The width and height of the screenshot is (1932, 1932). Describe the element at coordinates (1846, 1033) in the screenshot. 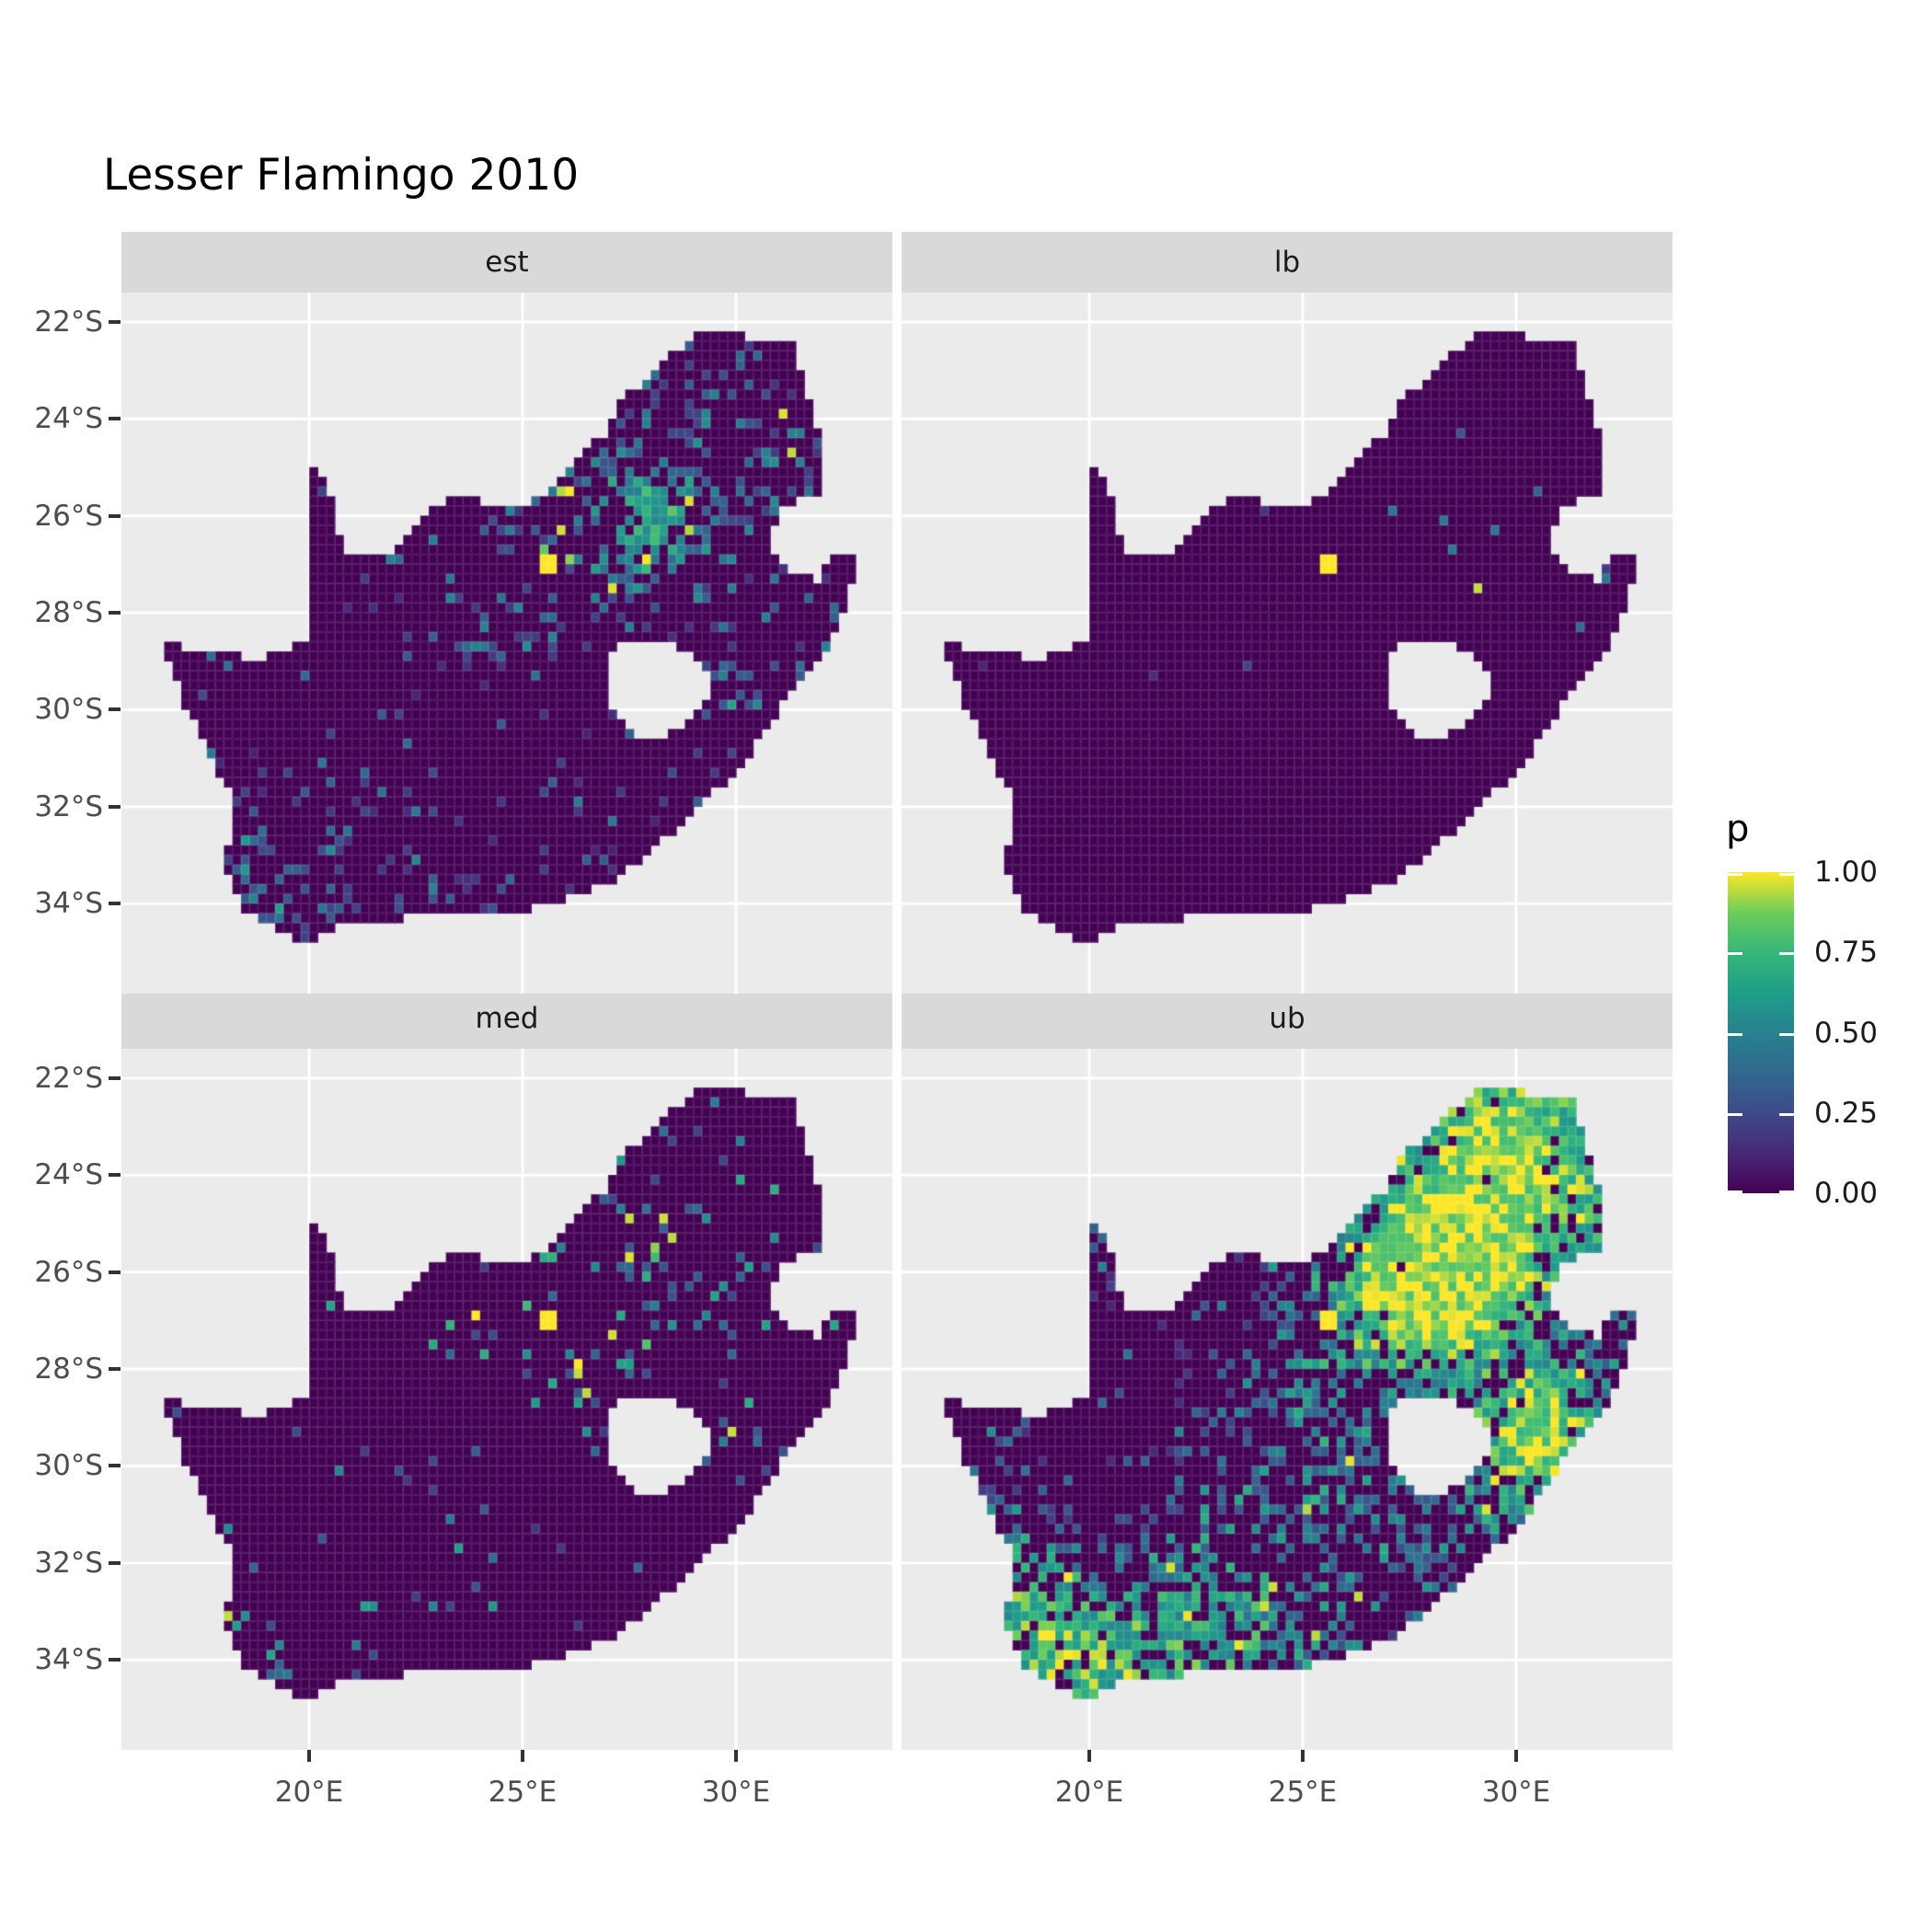

I see `legend-tick-label: 0.50` at that location.